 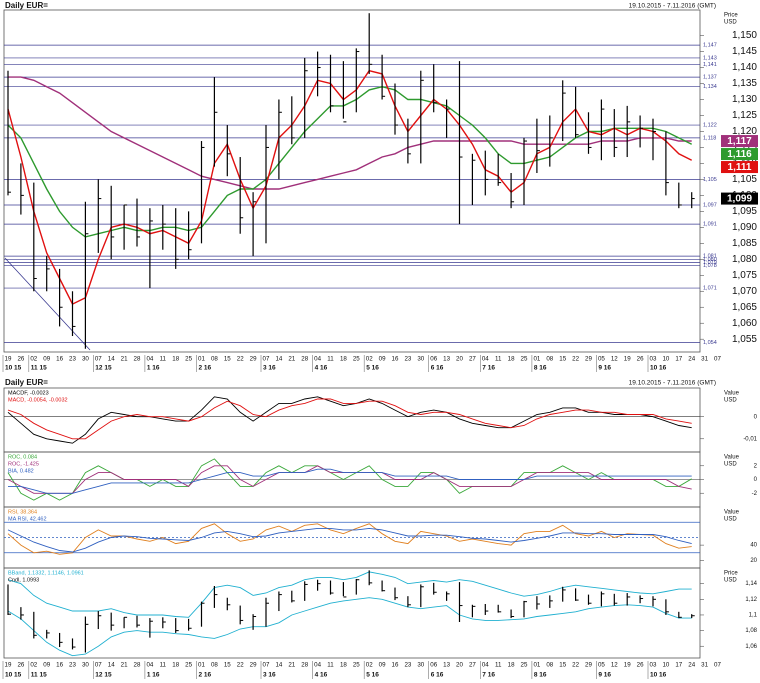 What do you see at coordinates (744, 83) in the screenshot?
I see `y-tick-label: 1,135` at bounding box center [744, 83].